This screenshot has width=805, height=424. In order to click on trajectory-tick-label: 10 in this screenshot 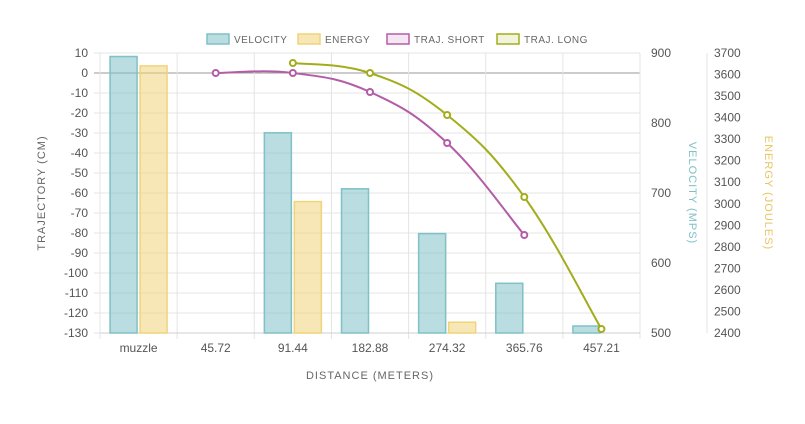, I will do `click(82, 53)`.